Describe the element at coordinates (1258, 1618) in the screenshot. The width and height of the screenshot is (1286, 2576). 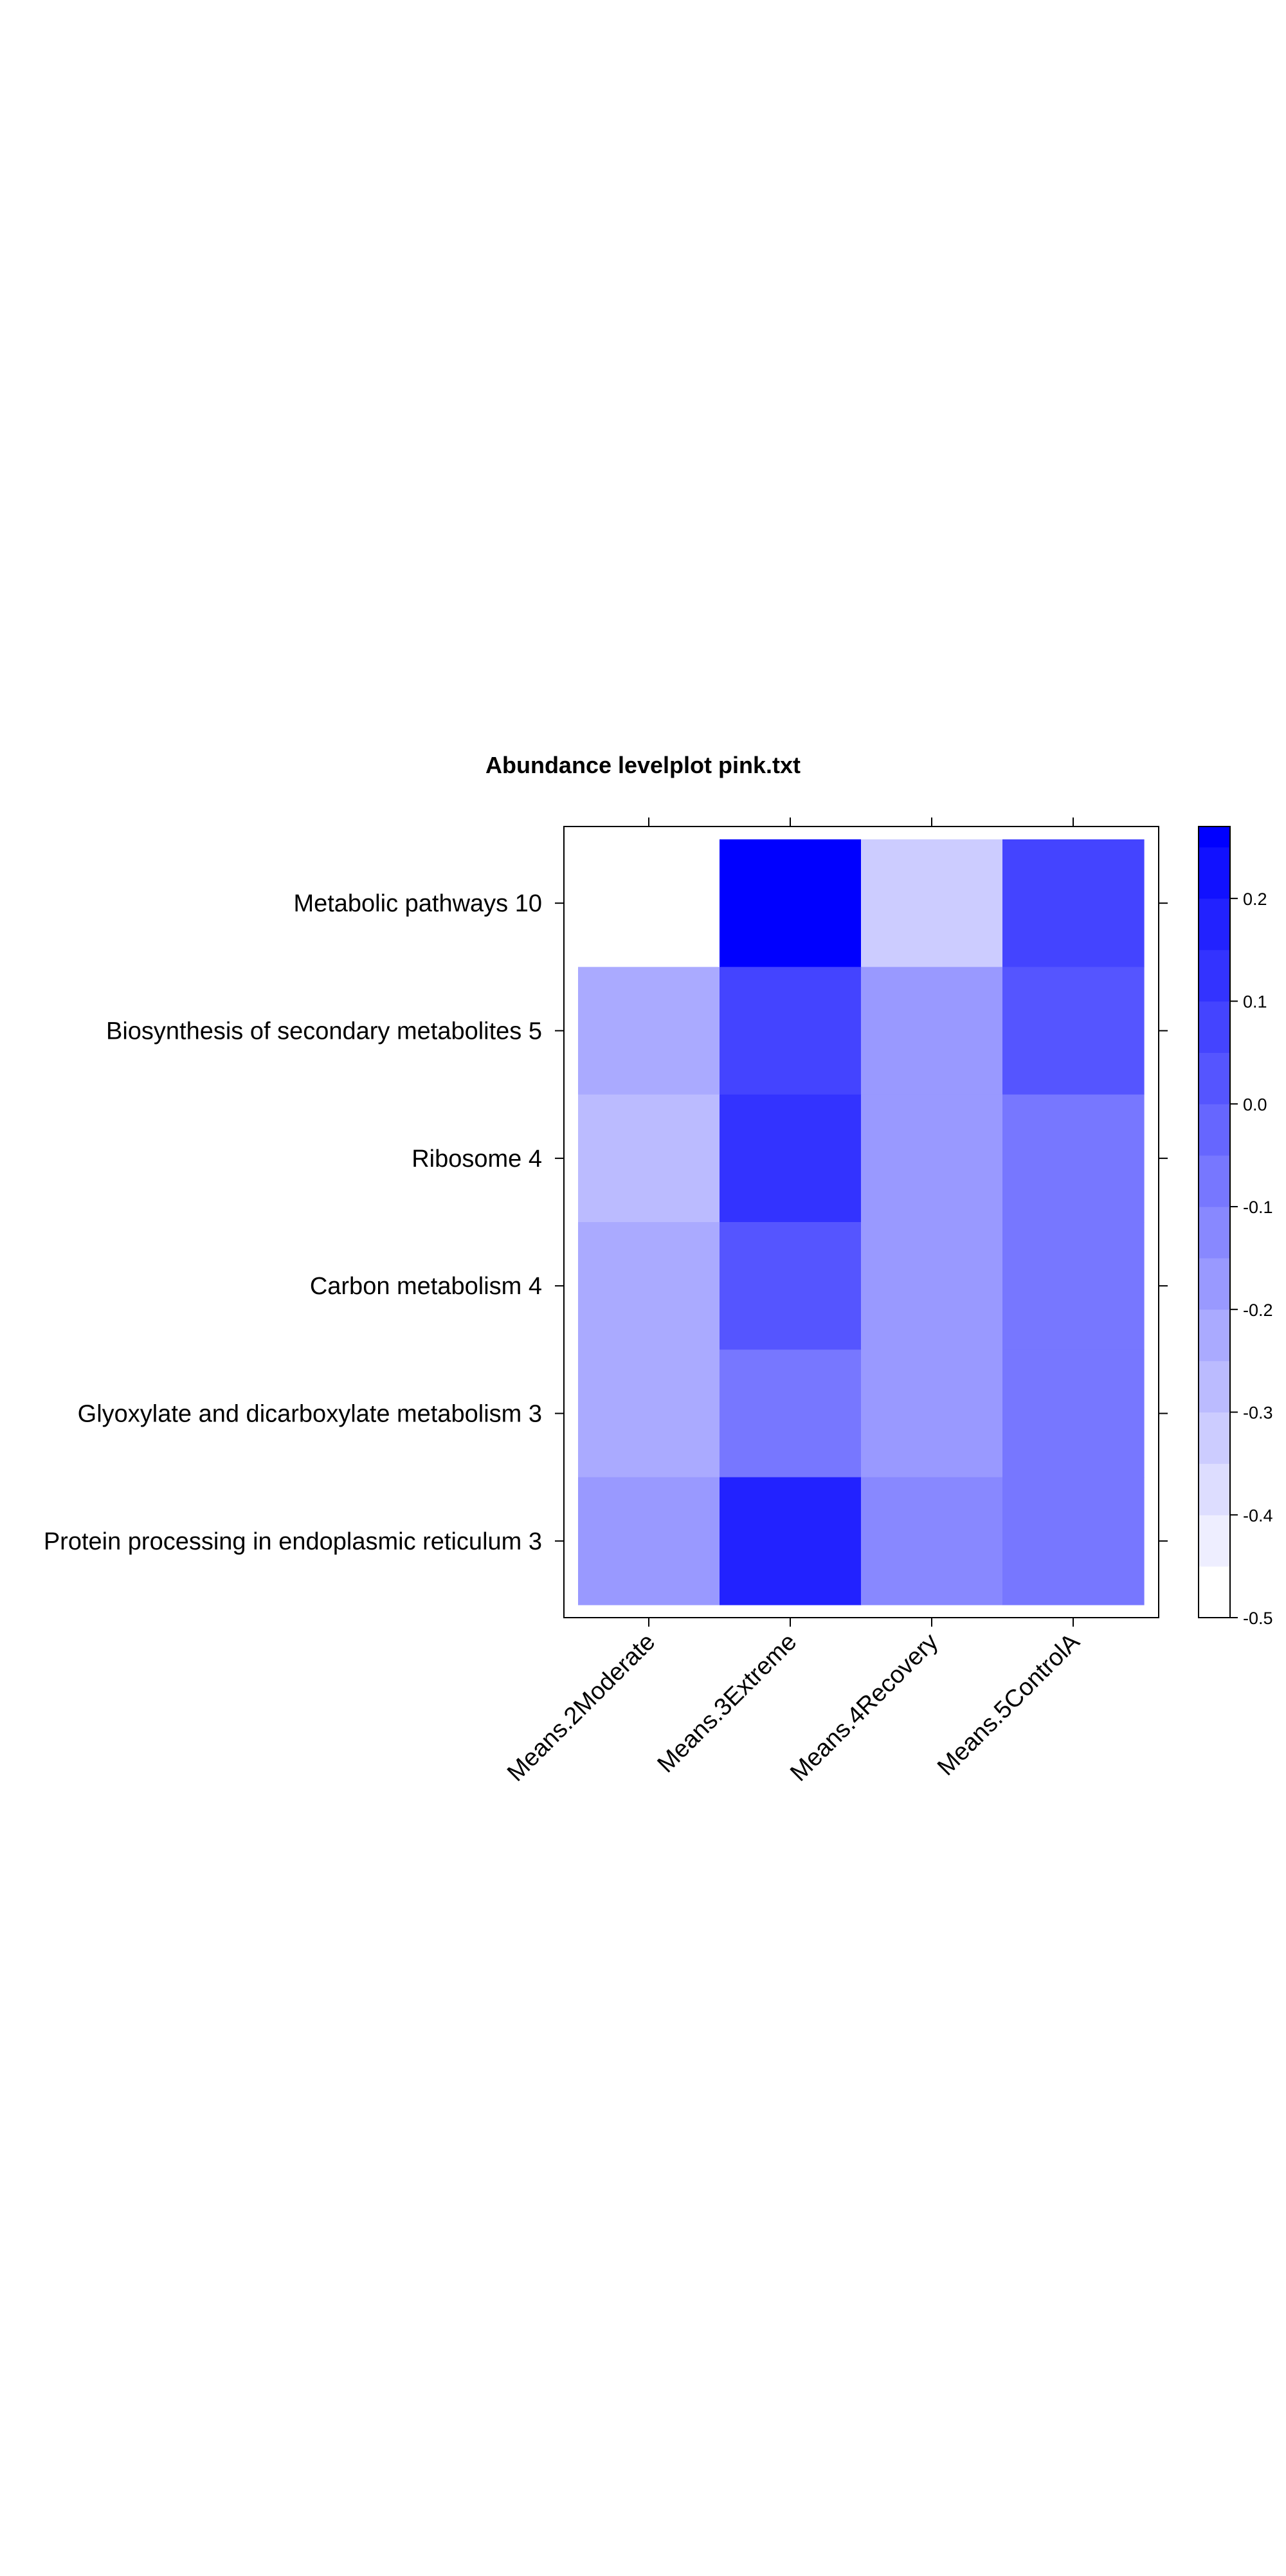
I see `colorbar-tick-label: -0.5` at that location.